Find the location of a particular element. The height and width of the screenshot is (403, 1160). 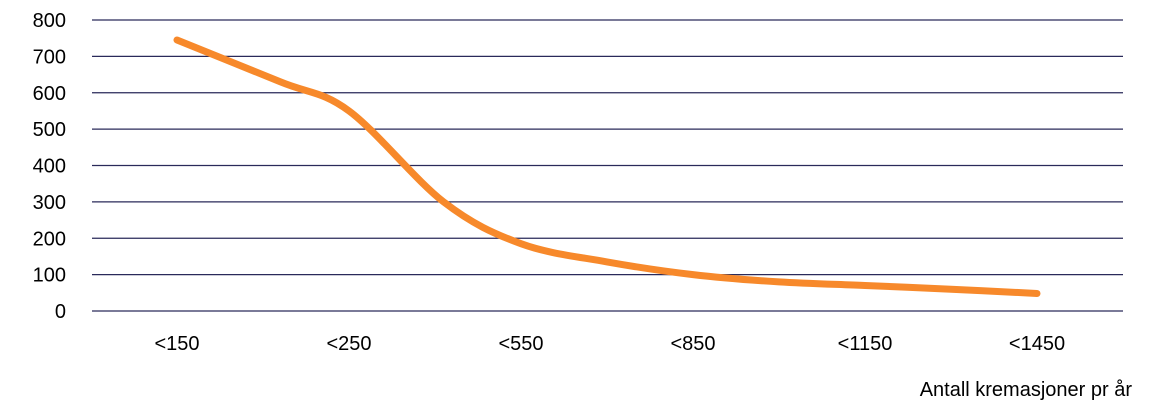

y-tick-label: 800 is located at coordinates (49, 21).